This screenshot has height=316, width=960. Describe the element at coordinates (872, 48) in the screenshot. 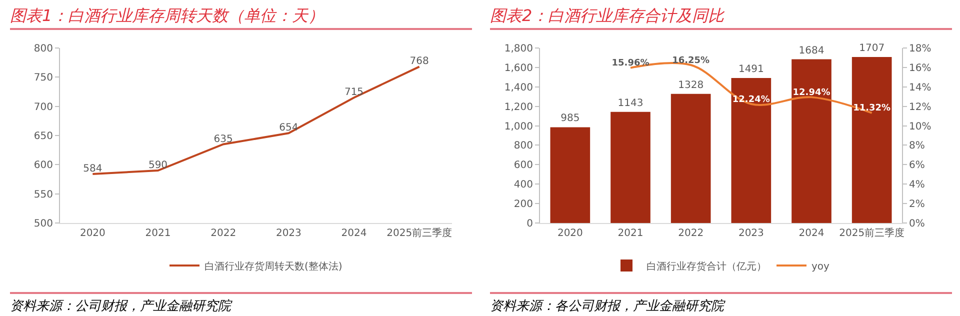

I see `data-label: 1707` at that location.